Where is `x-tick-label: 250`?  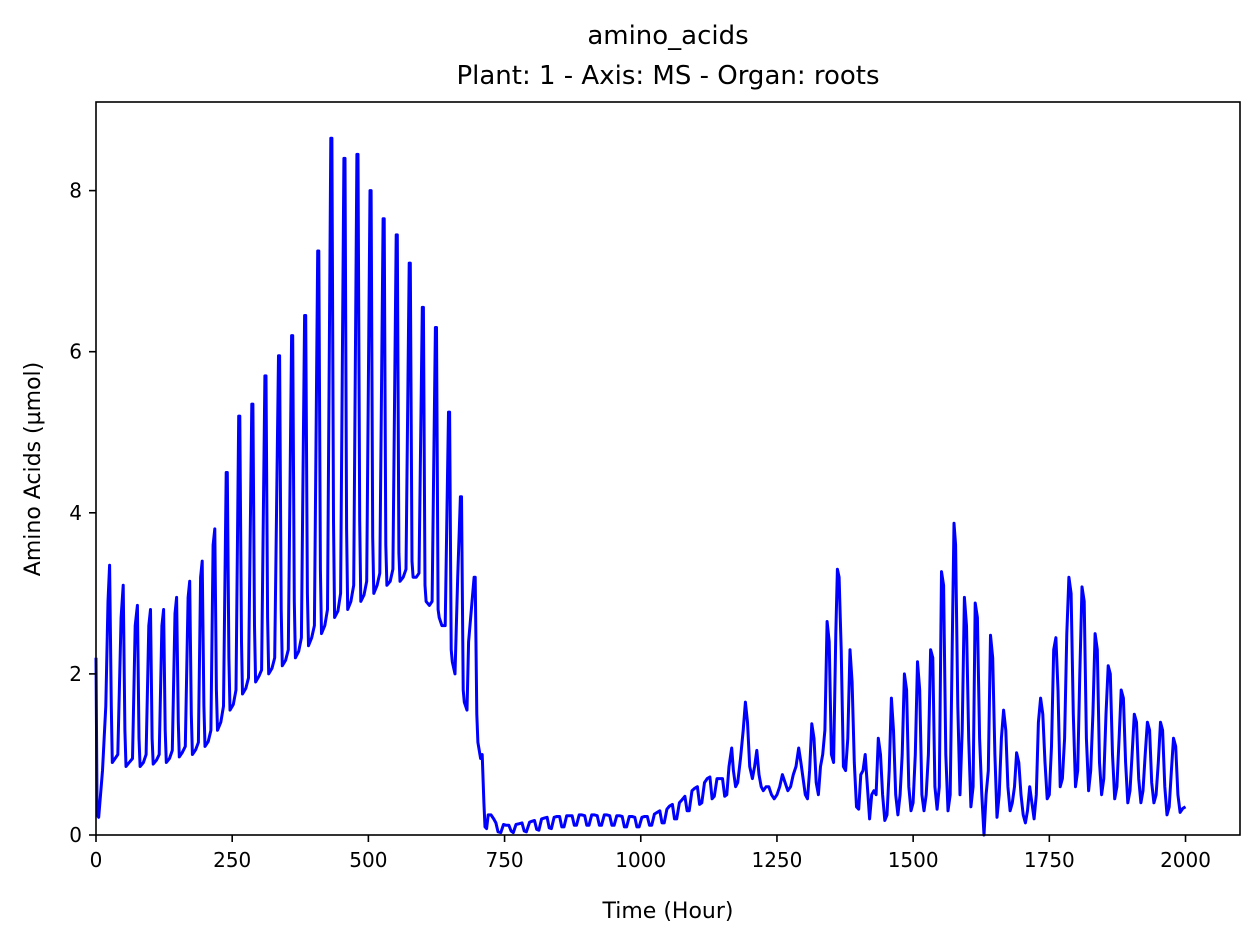
x-tick-label: 250 is located at coordinates (232, 860).